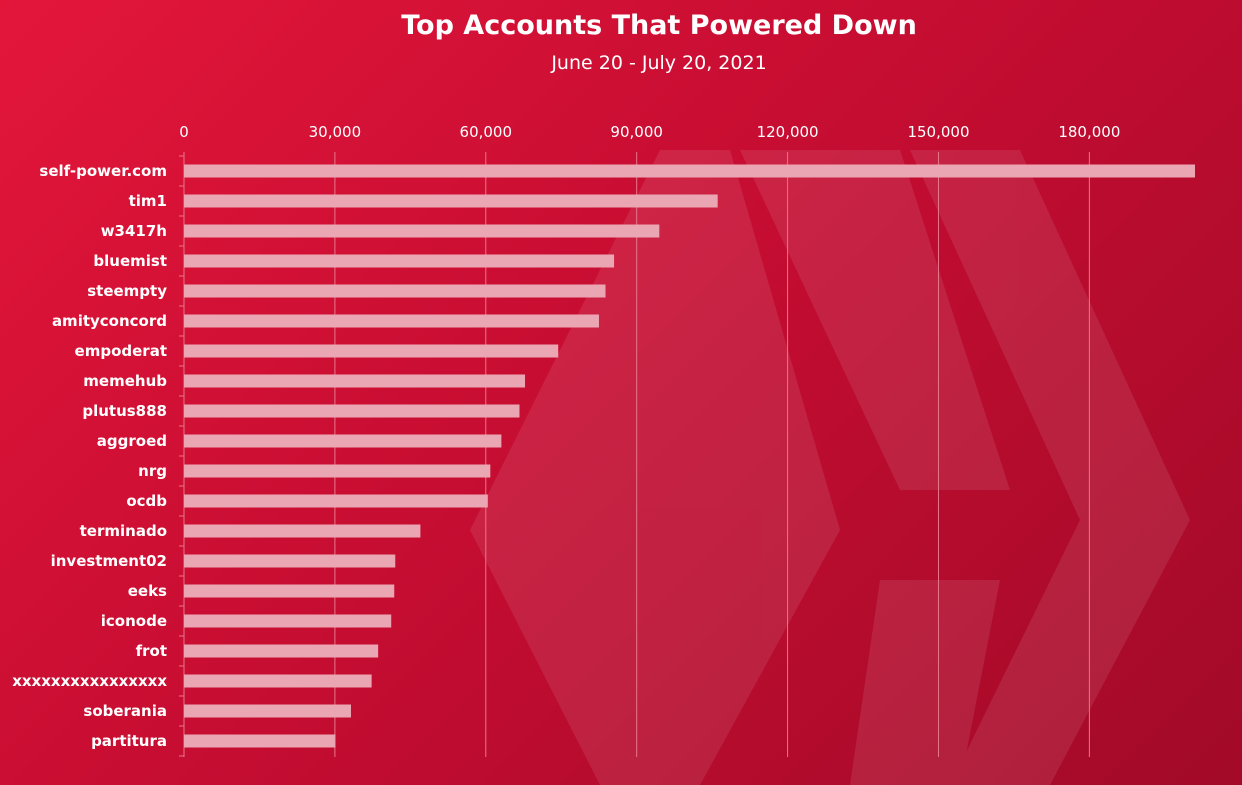  Describe the element at coordinates (288, 621) in the screenshot. I see `bar-iconode` at that location.